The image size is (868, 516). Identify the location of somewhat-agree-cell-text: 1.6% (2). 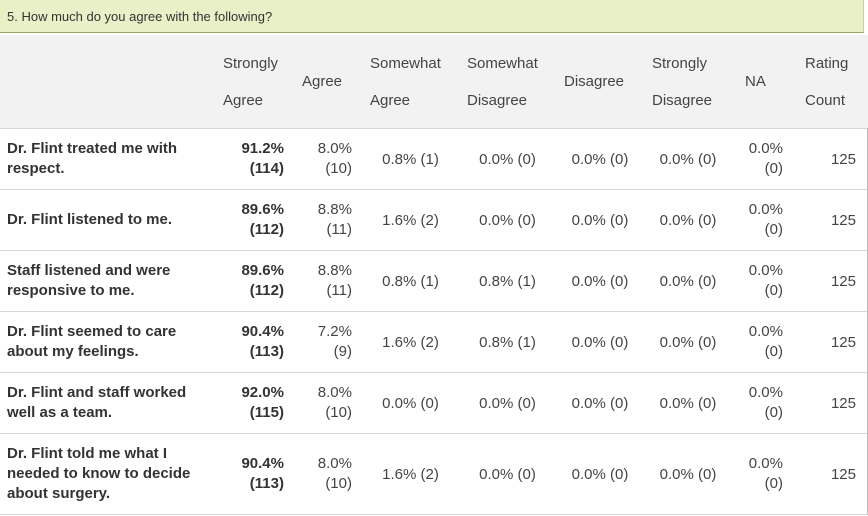
(410, 474).